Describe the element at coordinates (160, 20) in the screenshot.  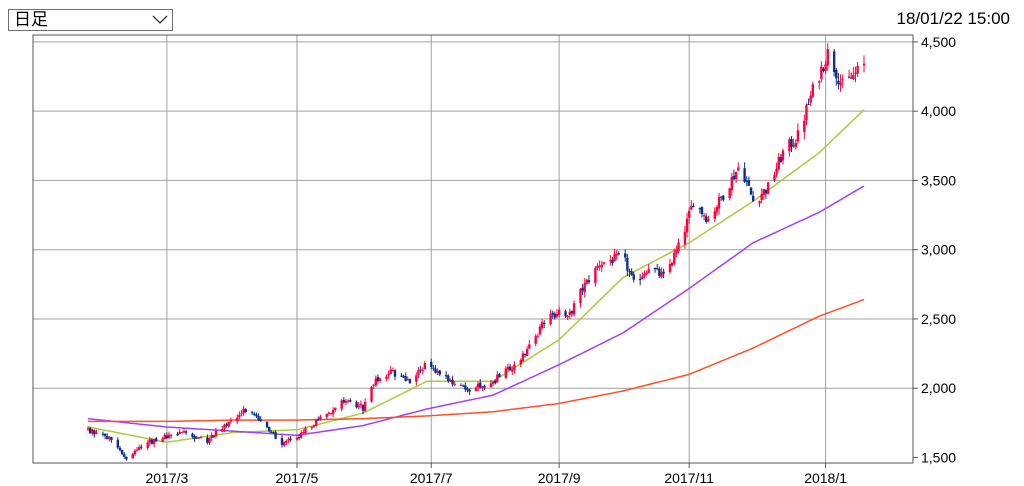
I see `chevron-down-icon` at that location.